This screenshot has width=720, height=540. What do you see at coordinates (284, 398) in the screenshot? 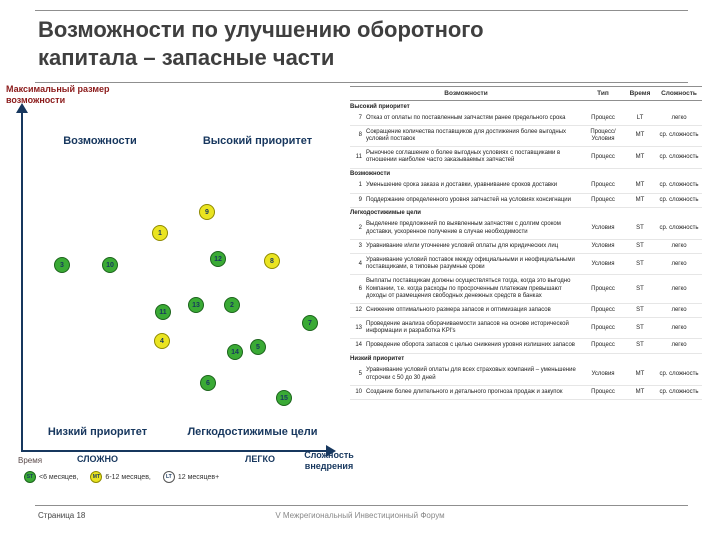
I see `chart-point-15: 15` at bounding box center [284, 398].